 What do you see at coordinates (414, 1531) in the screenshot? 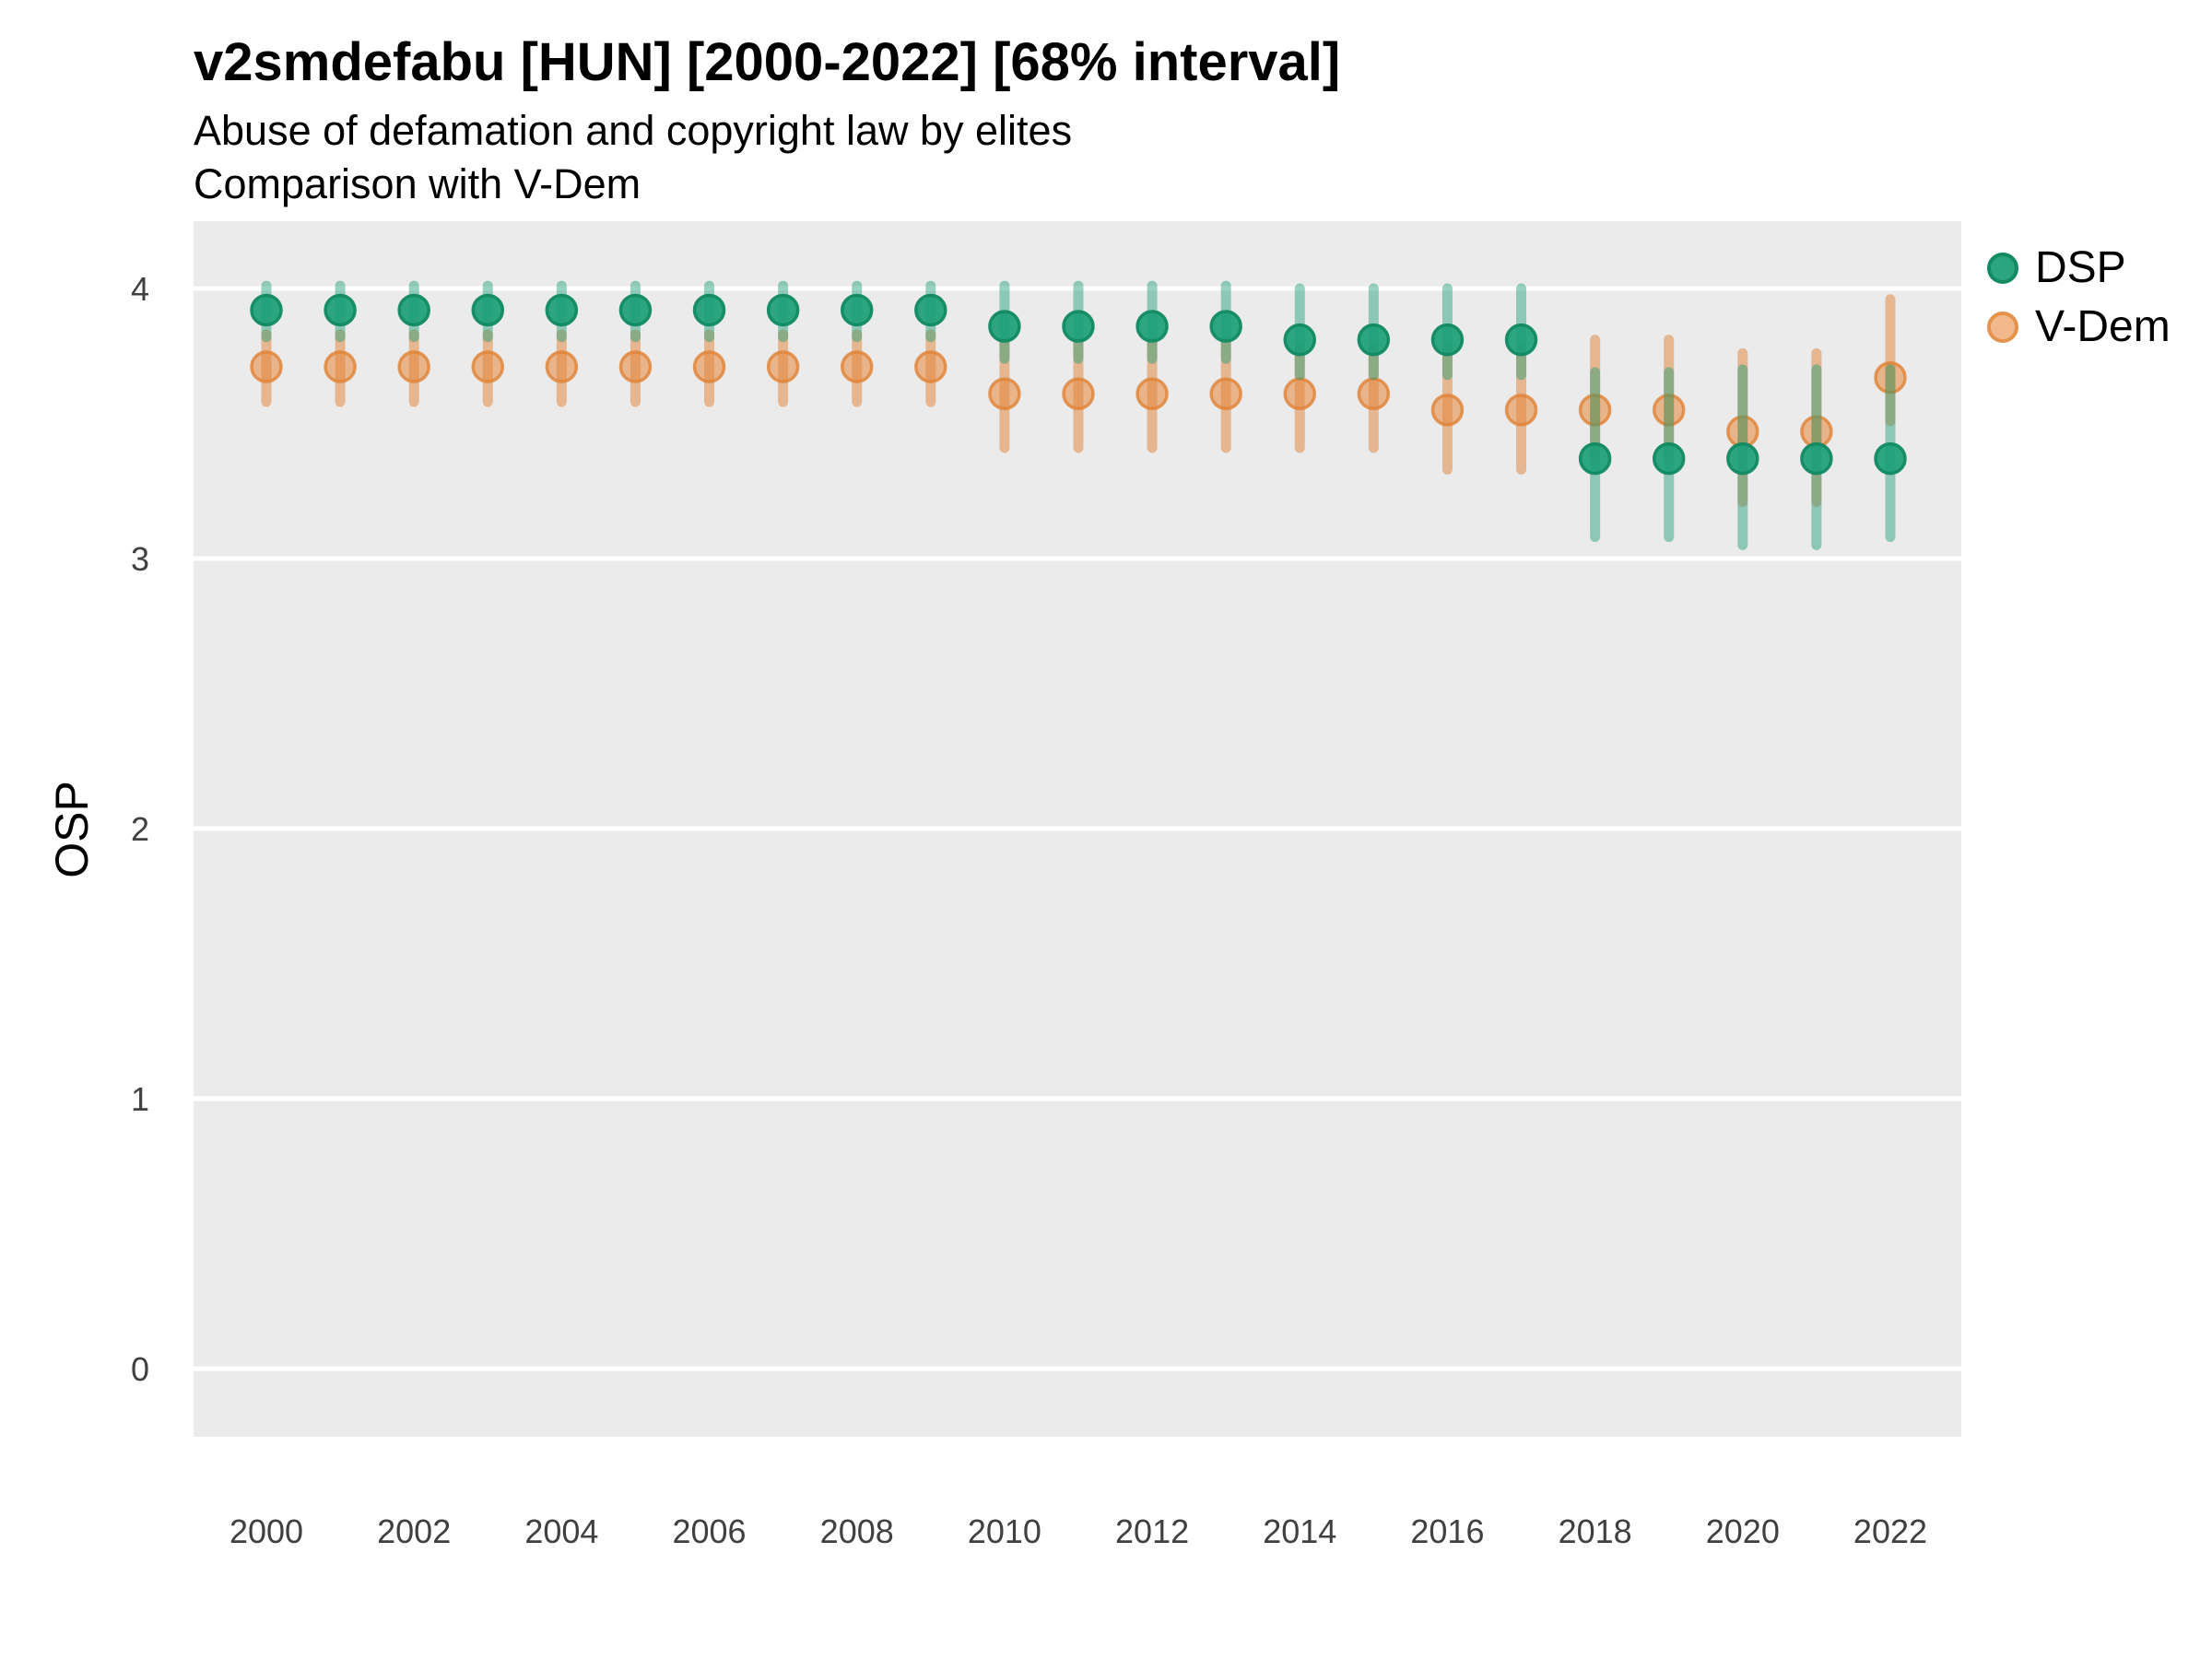
I see `x-tick-label: 2002` at bounding box center [414, 1531].